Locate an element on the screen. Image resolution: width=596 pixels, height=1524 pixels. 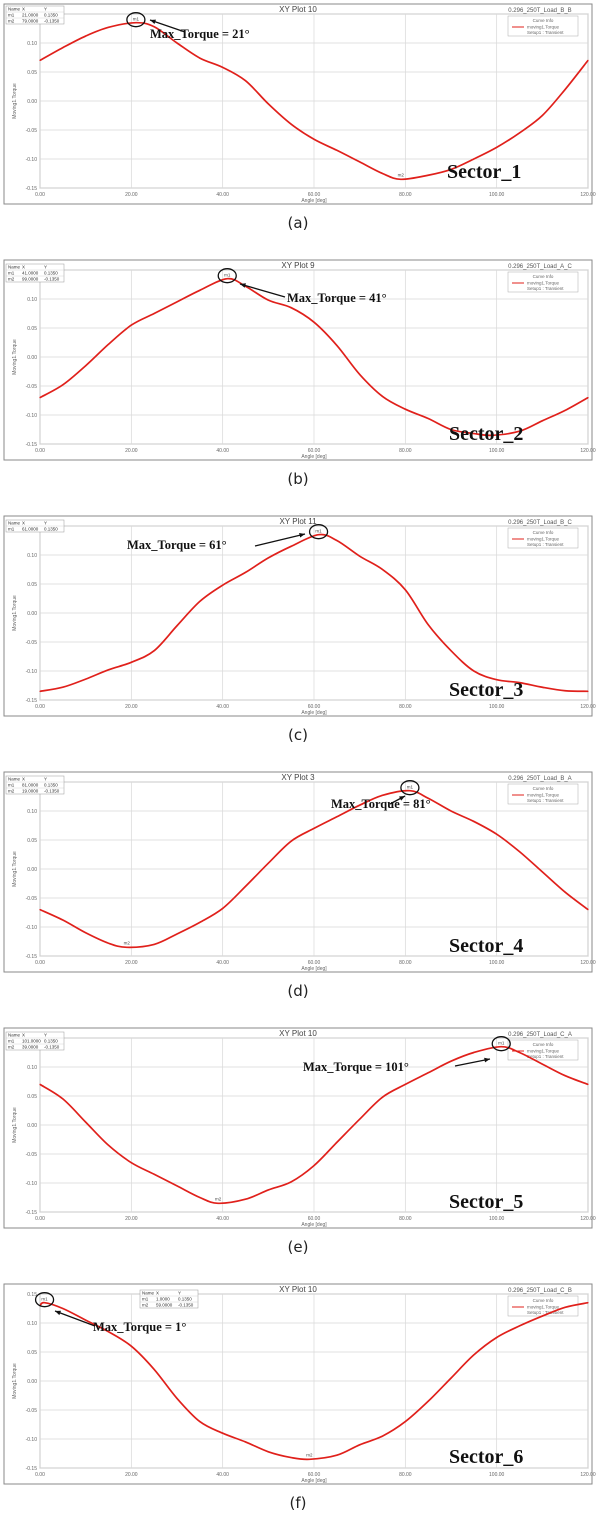
marker-table-cell: 1.0000 is located at coordinates (163, 1299).